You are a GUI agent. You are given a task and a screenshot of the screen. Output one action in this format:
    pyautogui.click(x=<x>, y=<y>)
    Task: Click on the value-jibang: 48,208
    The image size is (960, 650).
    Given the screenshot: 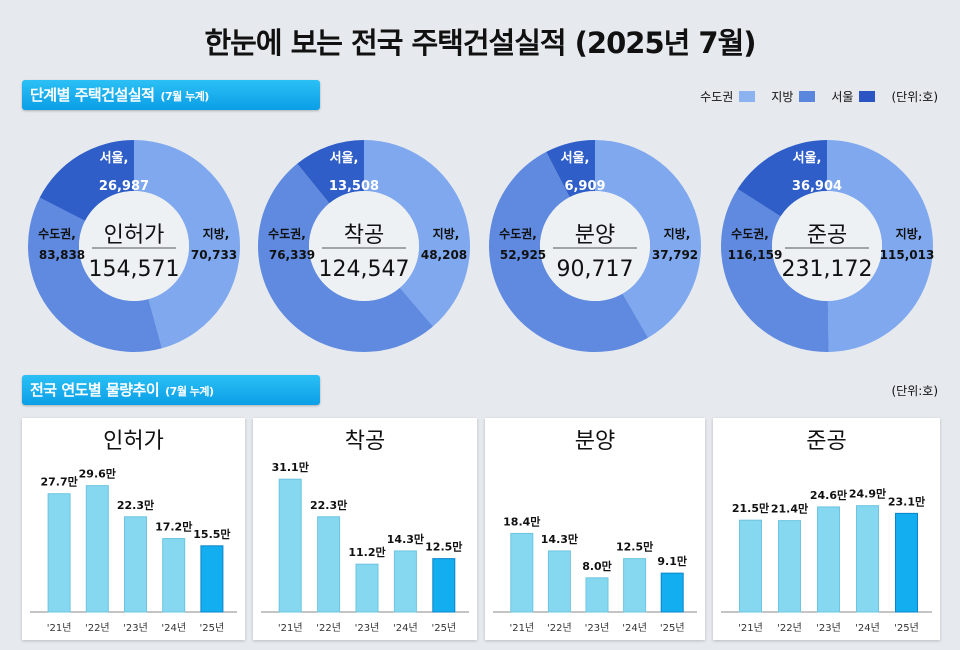 What is the action you would take?
    pyautogui.click(x=444, y=255)
    